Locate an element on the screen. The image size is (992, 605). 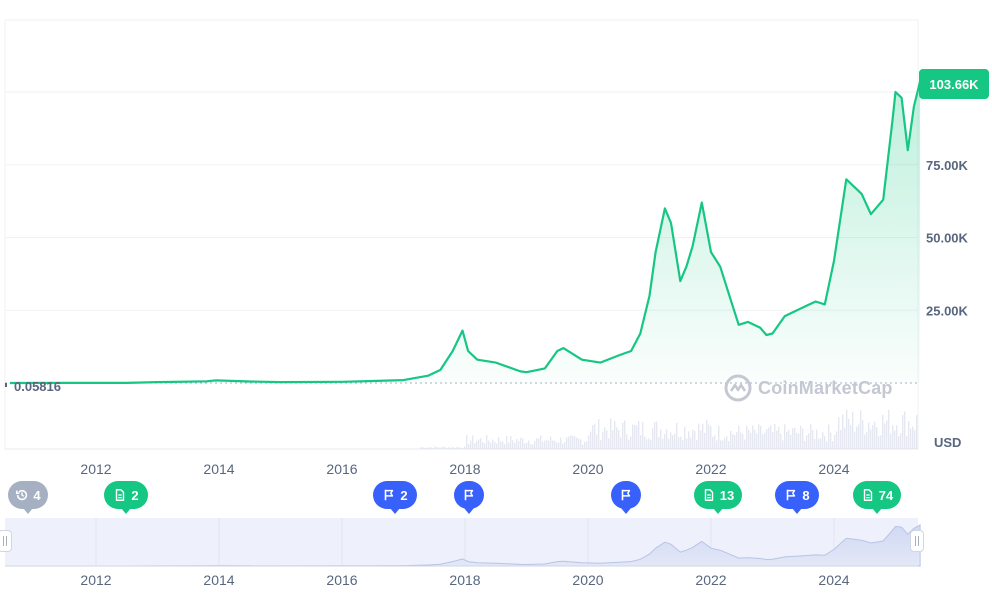
navigator-x-axis: 2012 2014 2016 2018 2020 2022 2024 is located at coordinates (464, 580).